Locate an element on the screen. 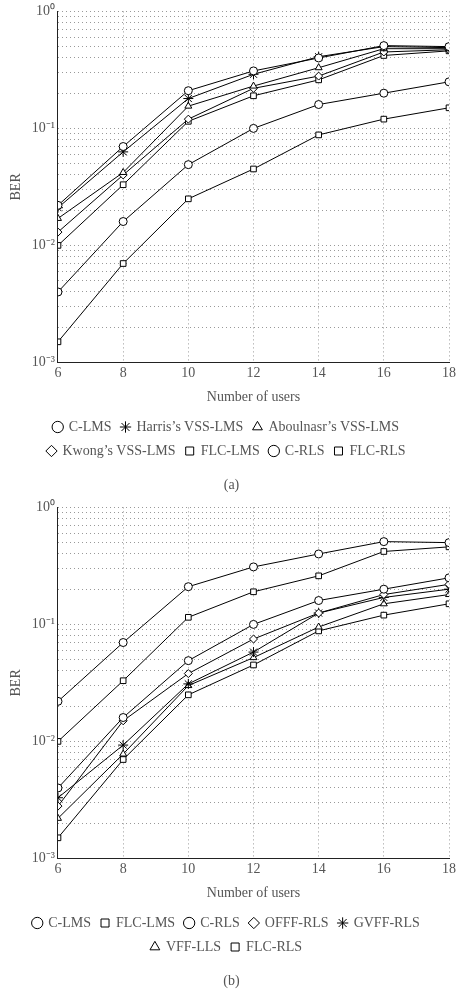 The width and height of the screenshot is (463, 1004). legend-label: OFFF-RLS is located at coordinates (296, 922).